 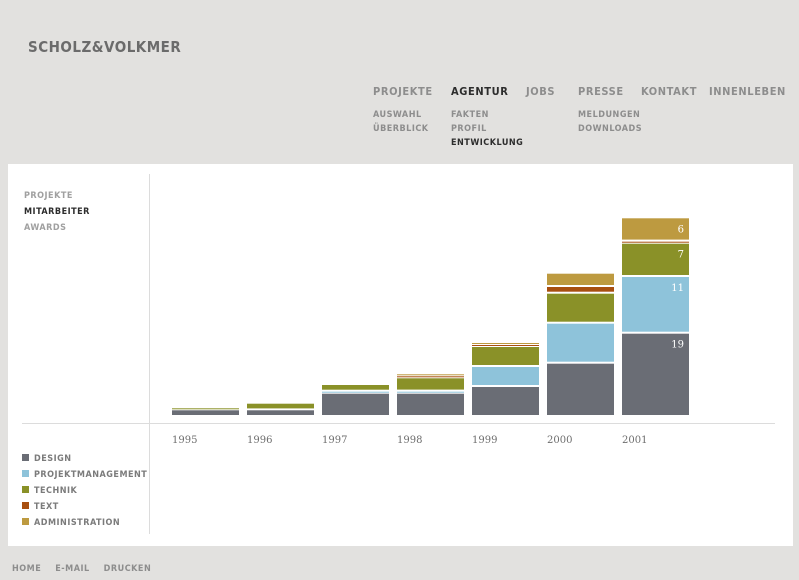 I want to click on nav-subitem-uberblick: ÜBERBLICK, so click(x=401, y=129).